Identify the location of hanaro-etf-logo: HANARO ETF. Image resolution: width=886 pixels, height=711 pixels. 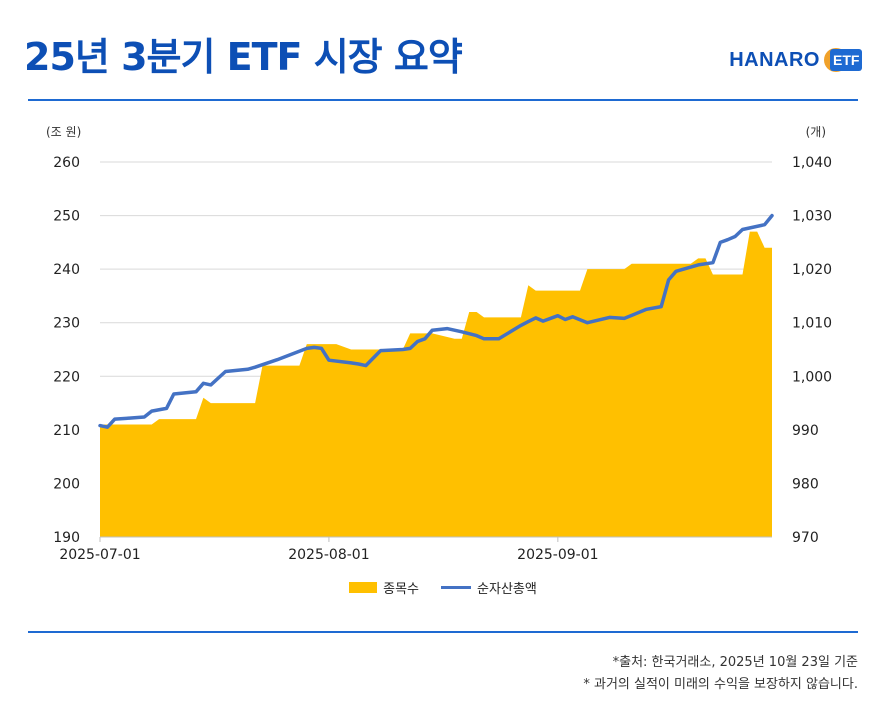
(796, 60).